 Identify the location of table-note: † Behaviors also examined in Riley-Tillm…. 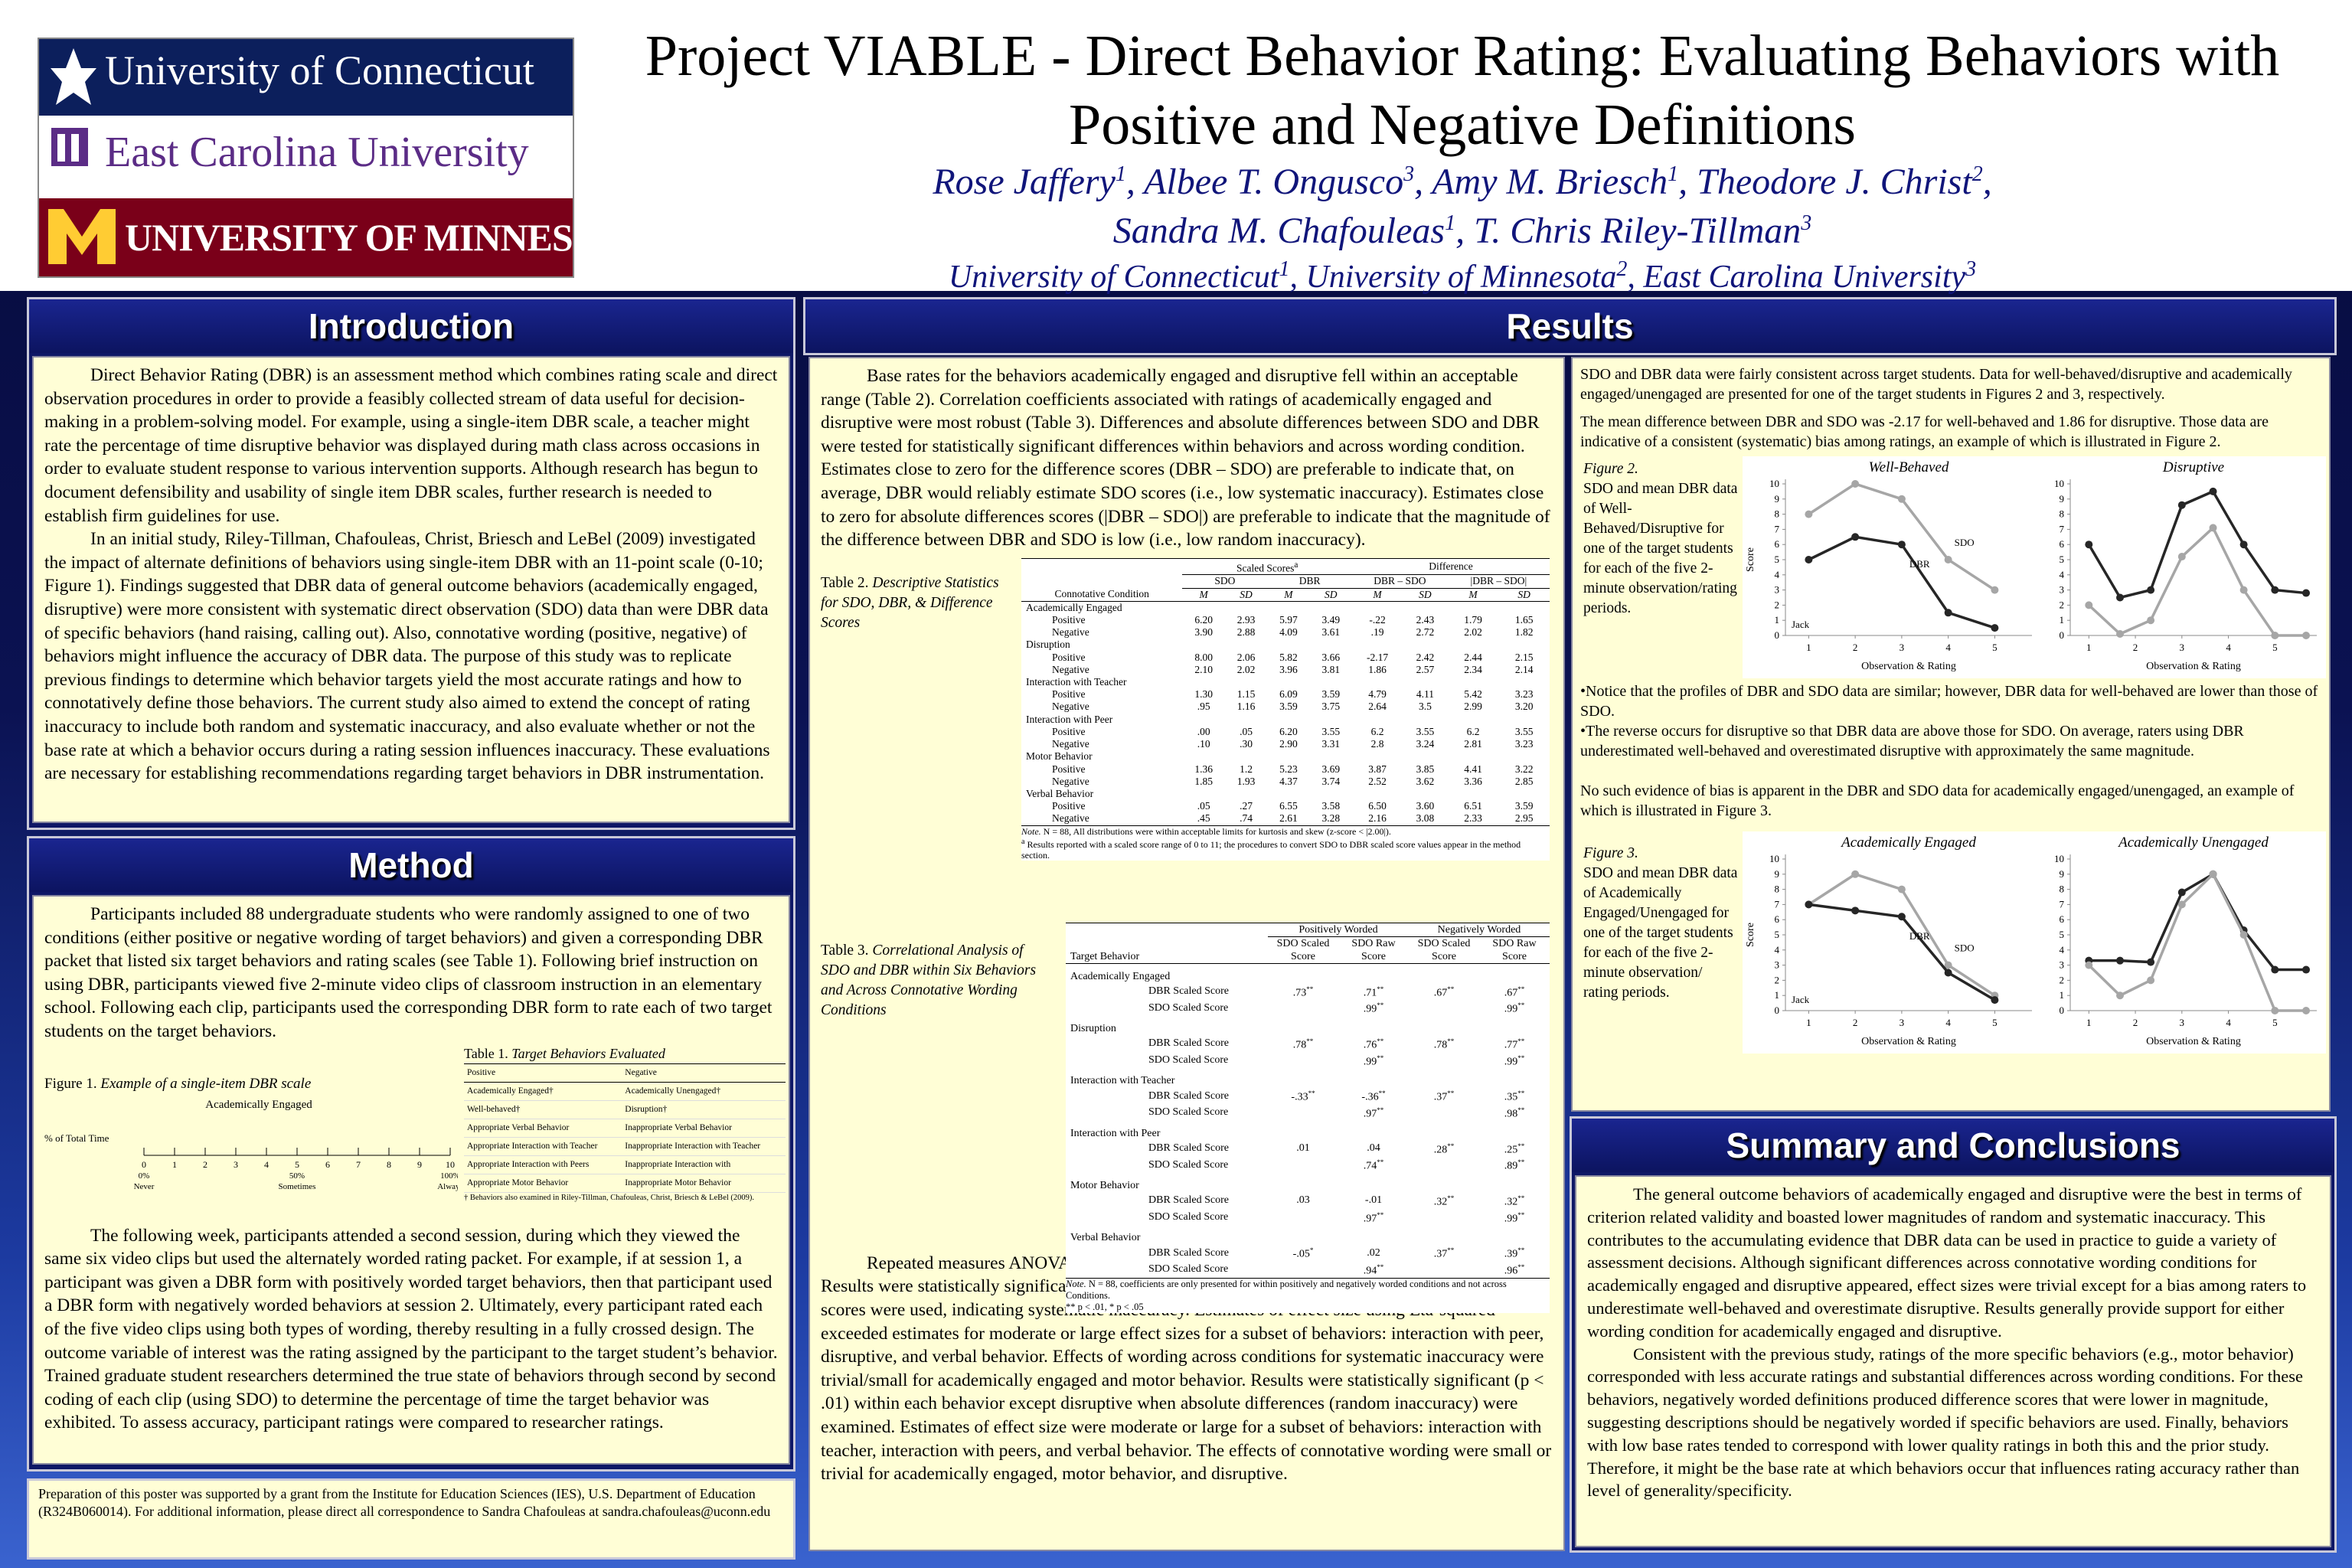
(609, 1197).